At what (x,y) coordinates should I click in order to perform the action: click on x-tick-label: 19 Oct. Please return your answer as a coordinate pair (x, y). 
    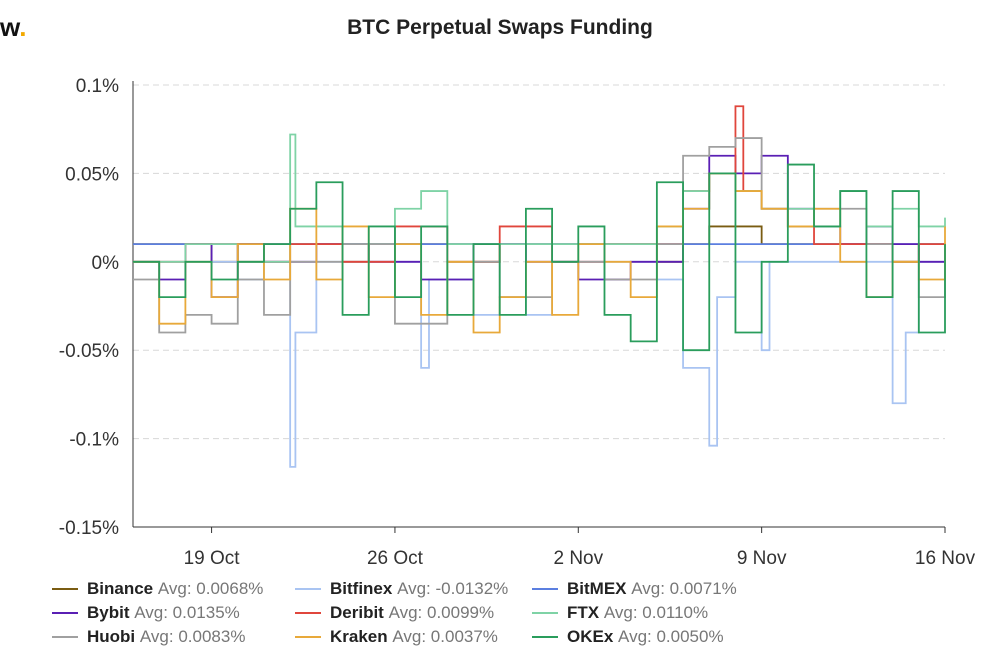
    Looking at the image, I should click on (212, 558).